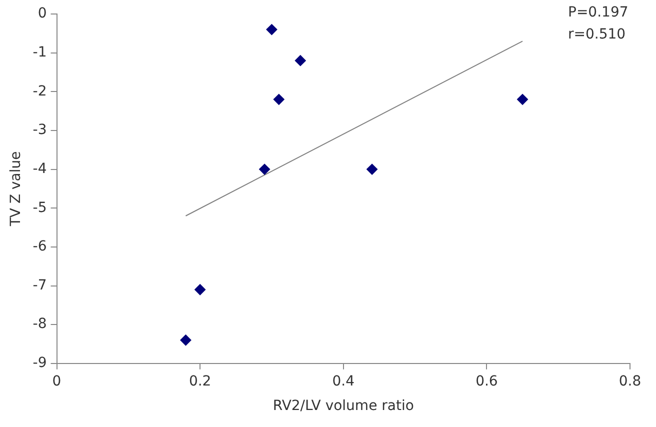 This screenshot has height=427, width=656. I want to click on y-tick-label: -6, so click(39, 246).